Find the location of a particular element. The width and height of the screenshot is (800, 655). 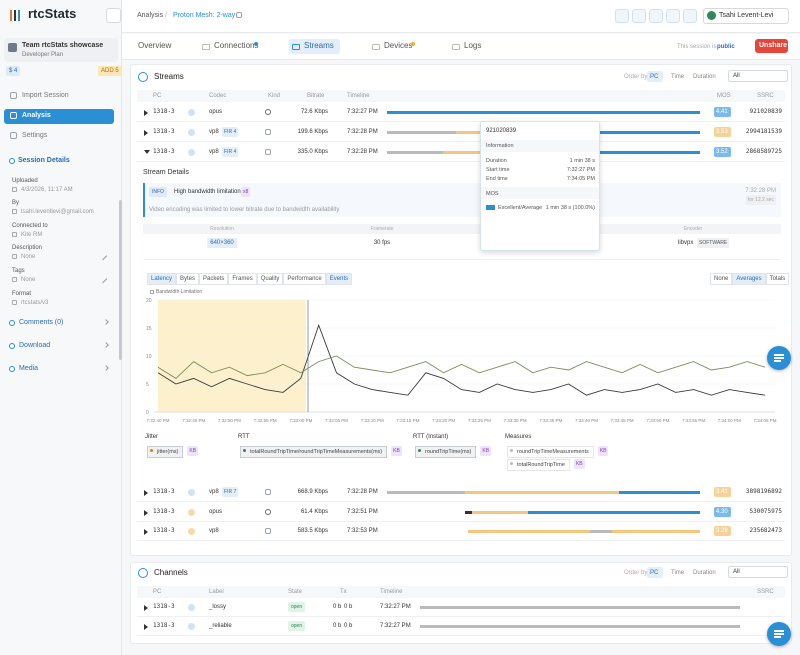

nav-item: Import Session is located at coordinates (45, 95).